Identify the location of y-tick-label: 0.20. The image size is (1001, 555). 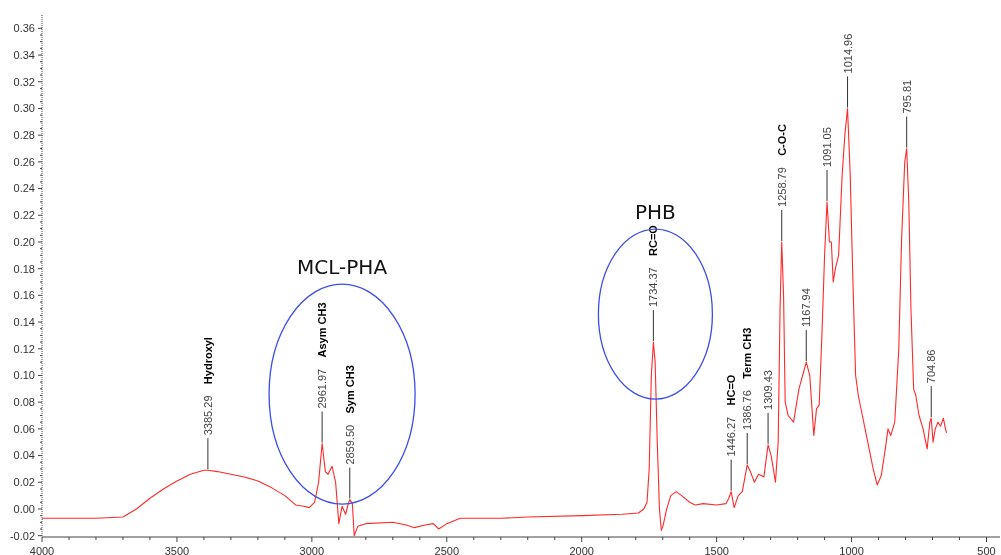
(24, 241).